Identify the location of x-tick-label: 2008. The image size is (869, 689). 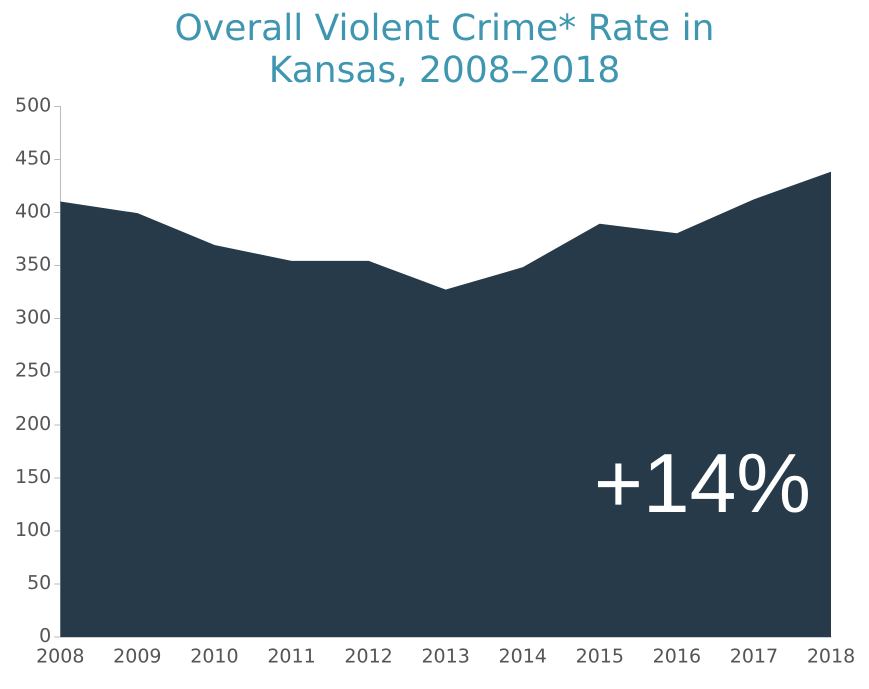
(60, 657).